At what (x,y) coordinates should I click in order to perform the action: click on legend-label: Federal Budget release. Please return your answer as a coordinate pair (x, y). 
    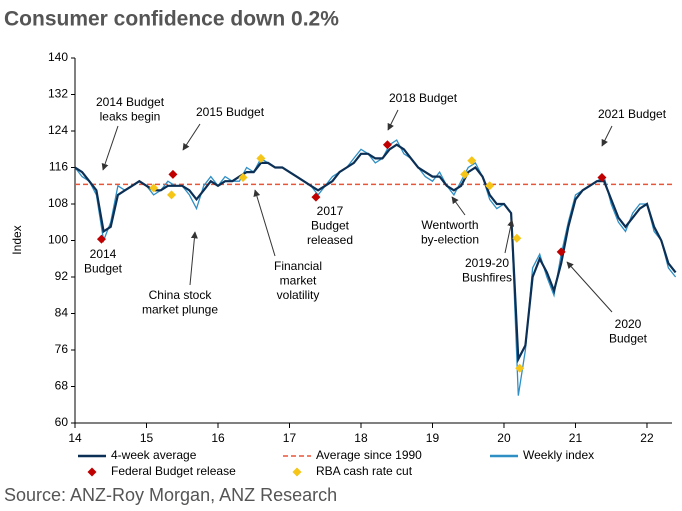
    Looking at the image, I should click on (173, 471).